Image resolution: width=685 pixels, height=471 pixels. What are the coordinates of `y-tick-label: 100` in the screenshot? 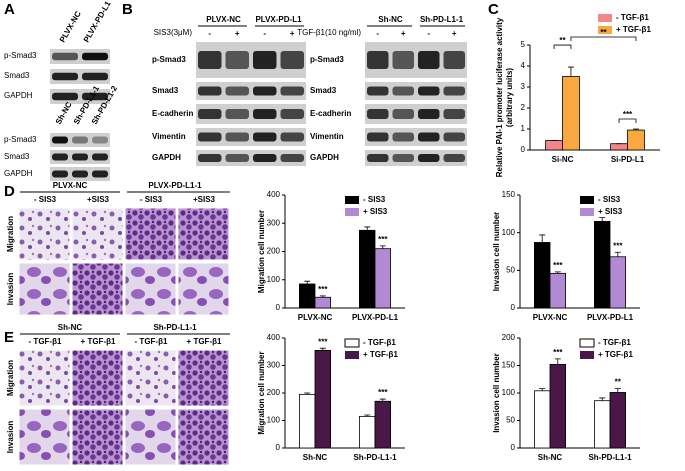 It's located at (509, 392).